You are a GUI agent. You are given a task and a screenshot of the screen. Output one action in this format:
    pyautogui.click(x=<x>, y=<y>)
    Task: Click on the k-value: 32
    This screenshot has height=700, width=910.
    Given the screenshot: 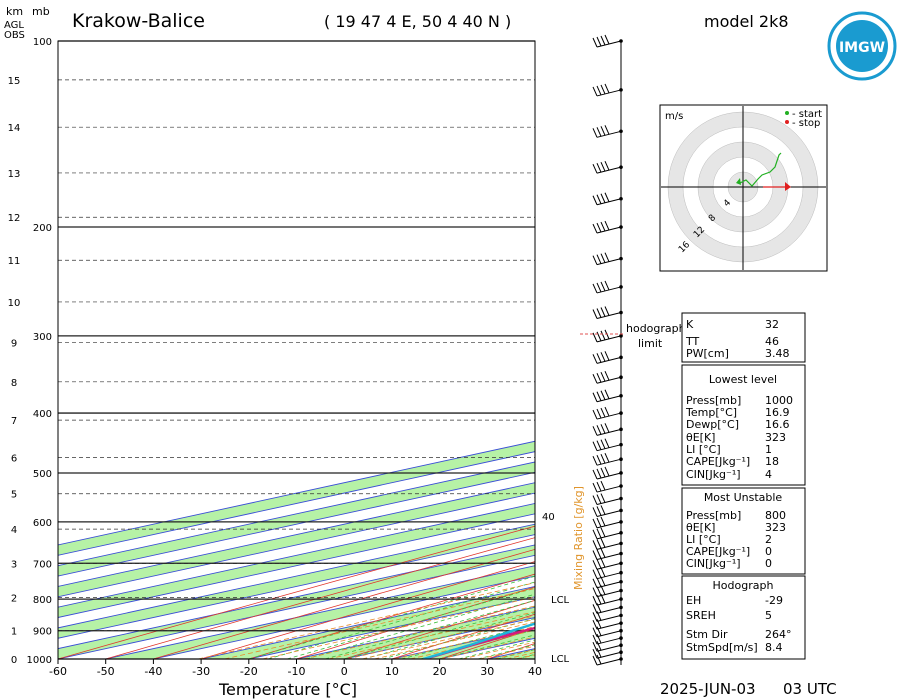 What is the action you would take?
    pyautogui.click(x=772, y=324)
    